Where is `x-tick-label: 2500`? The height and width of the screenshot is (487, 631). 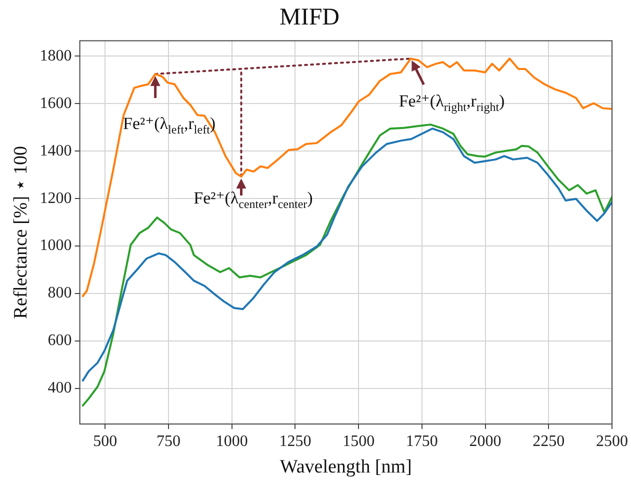
x-tick-label: 2500 is located at coordinates (612, 441).